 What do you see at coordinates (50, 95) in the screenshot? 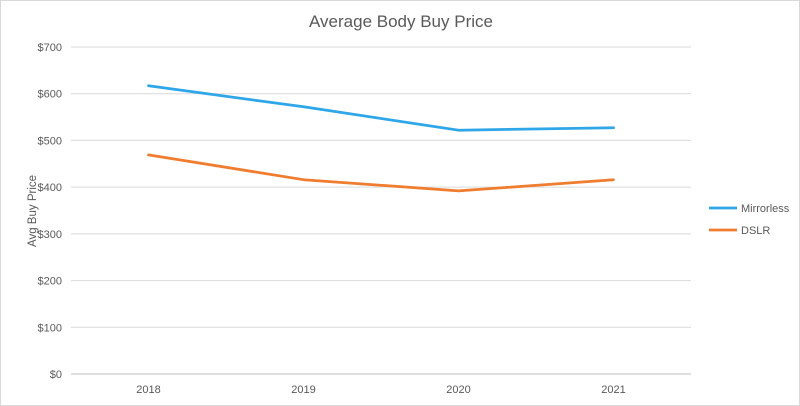
I see `y-tick-label: $600` at bounding box center [50, 95].